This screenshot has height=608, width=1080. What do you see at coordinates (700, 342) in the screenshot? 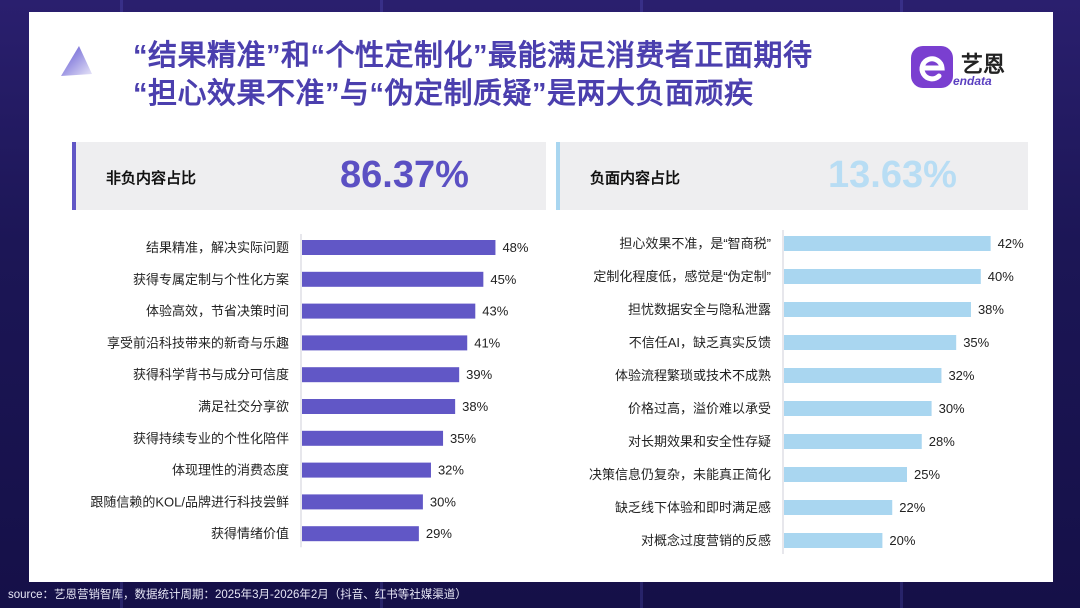
I see `negative-category-label: 不信任AI，缺乏真实反馈` at bounding box center [700, 342].